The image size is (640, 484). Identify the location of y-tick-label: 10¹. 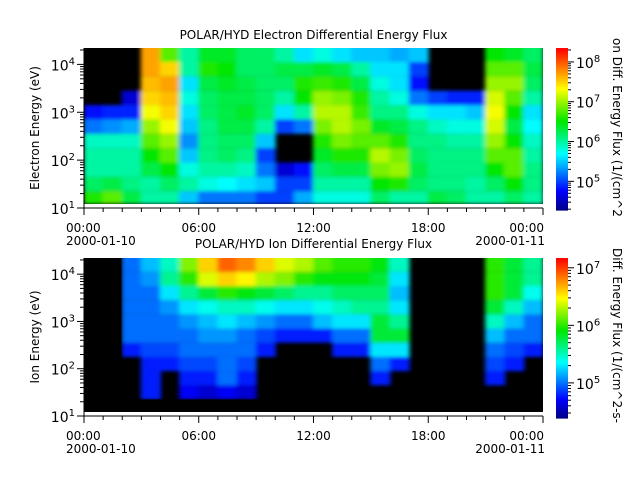
(63, 209).